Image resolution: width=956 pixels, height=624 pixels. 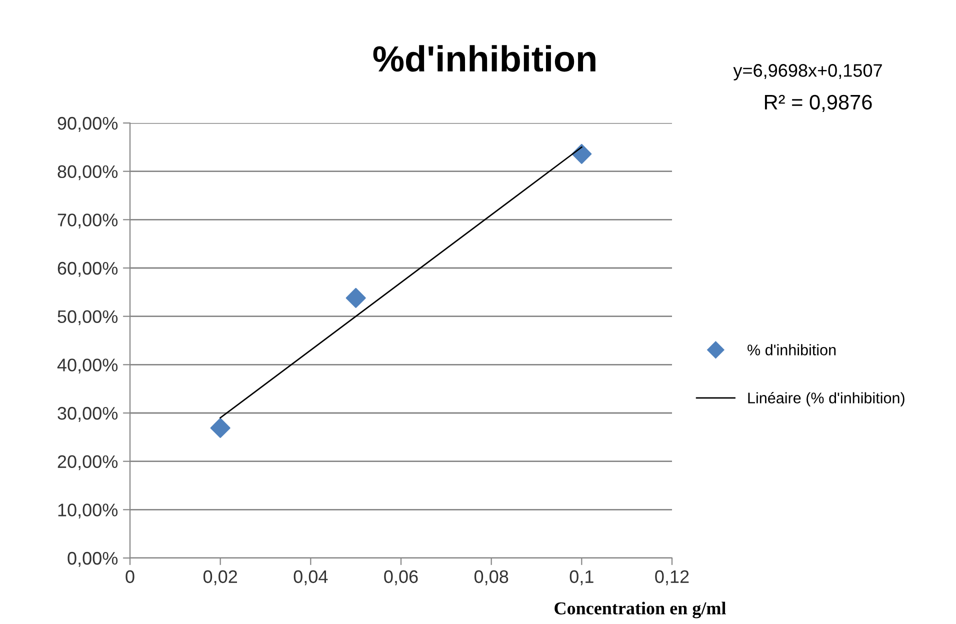 What do you see at coordinates (311, 578) in the screenshot?
I see `x-tick-label: 0,04` at bounding box center [311, 578].